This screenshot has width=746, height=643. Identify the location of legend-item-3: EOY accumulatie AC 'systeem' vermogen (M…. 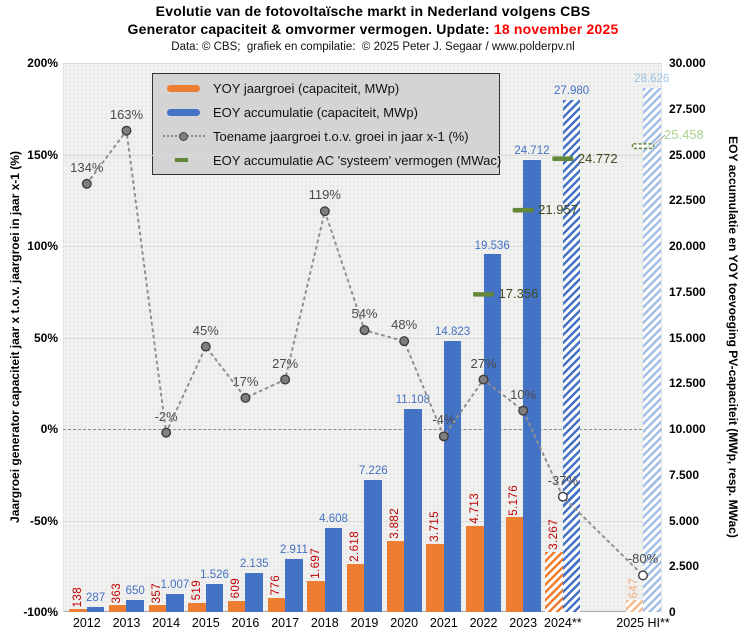
(327, 160).